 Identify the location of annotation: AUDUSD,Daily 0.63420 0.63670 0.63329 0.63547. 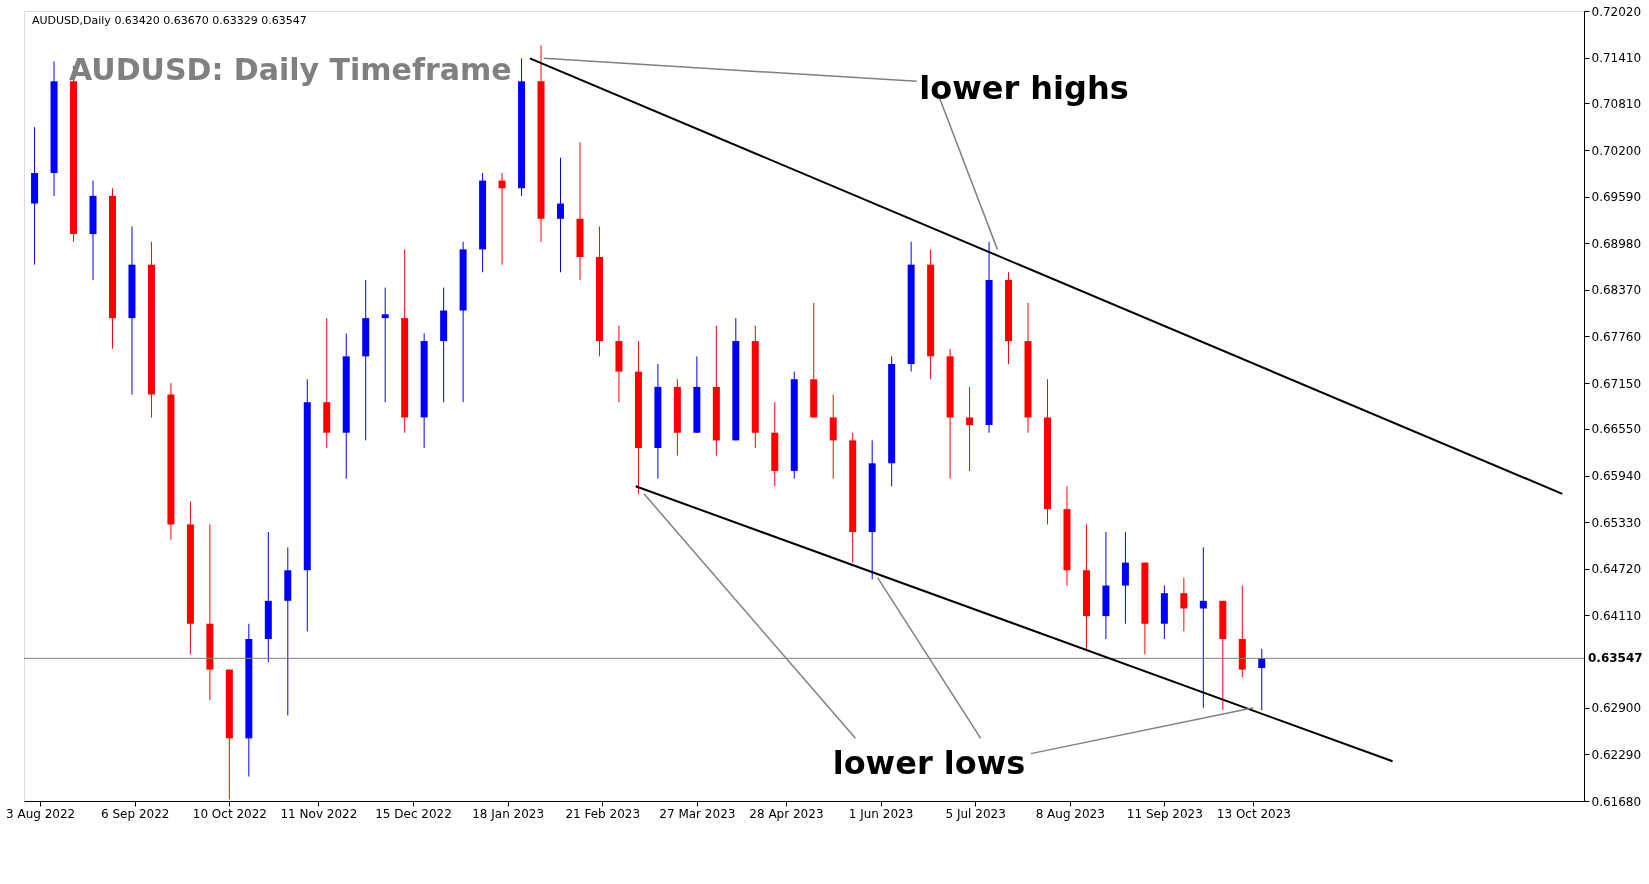
(169, 20).